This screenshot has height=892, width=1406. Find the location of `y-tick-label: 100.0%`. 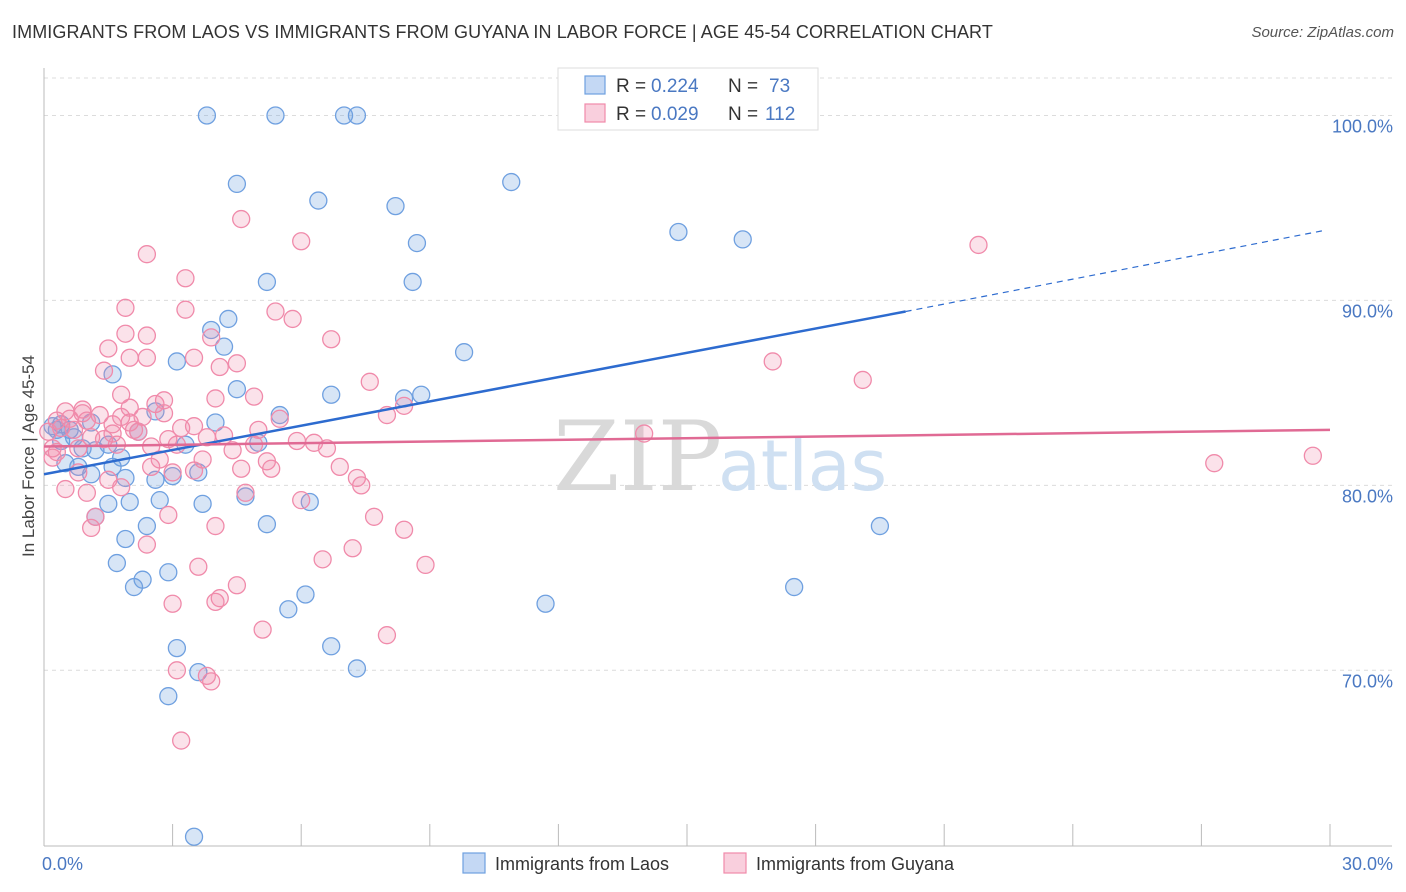

y-tick-label: 100.0% is located at coordinates (1362, 126).